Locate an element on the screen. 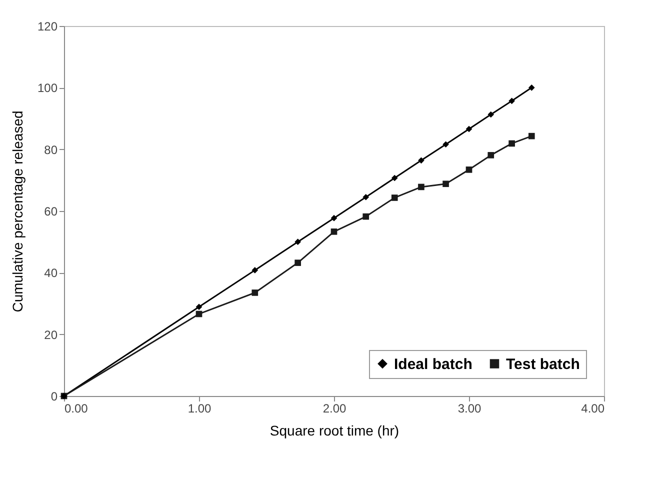  y-tick-label: 120 is located at coordinates (47, 27).